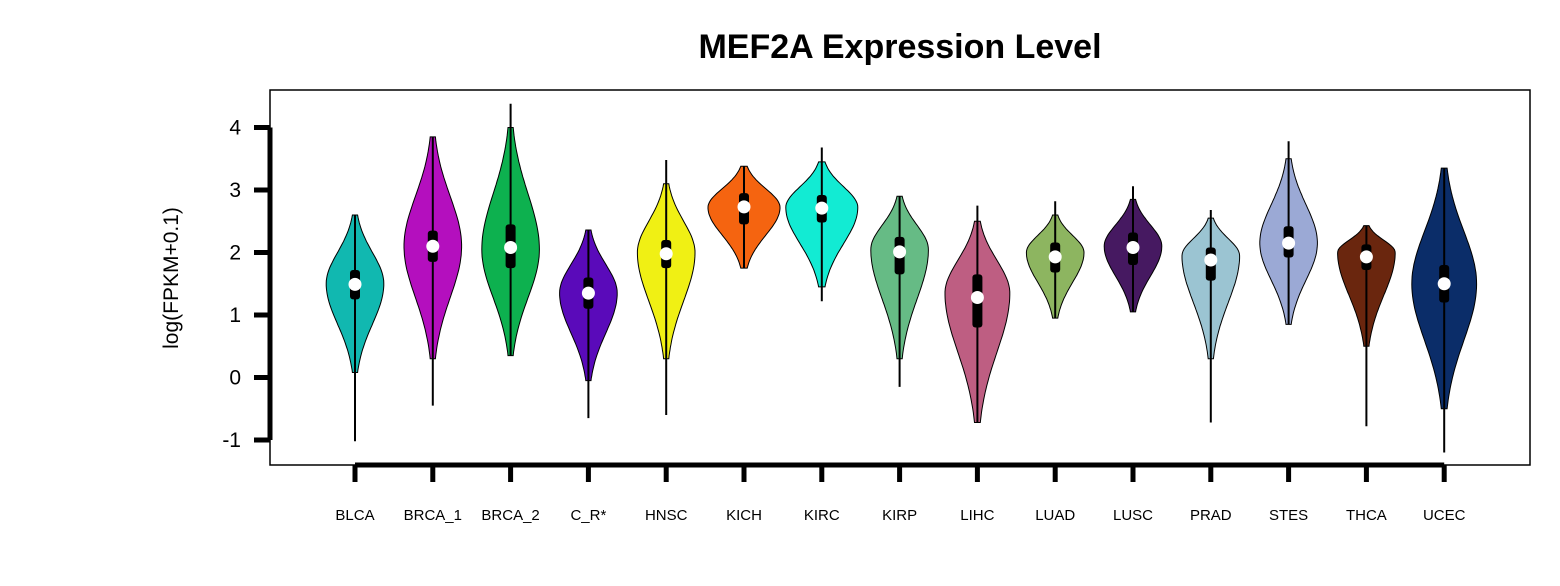 This screenshot has height=586, width=1560. I want to click on y-tick-label: 4, so click(235, 128).